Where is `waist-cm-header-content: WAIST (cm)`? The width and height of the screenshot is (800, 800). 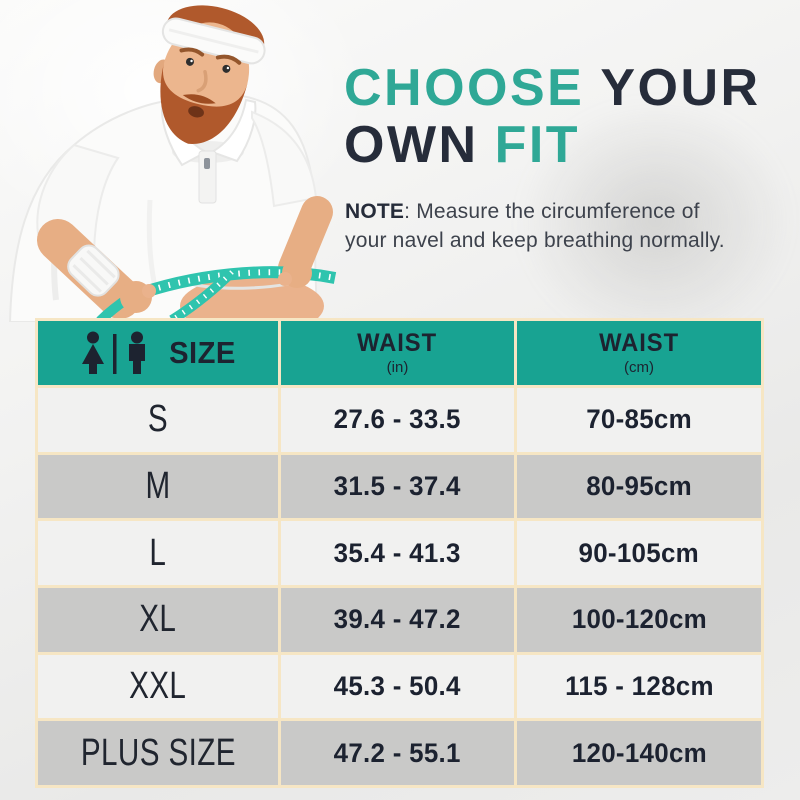 waist-cm-header-content: WAIST (cm) is located at coordinates (639, 352).